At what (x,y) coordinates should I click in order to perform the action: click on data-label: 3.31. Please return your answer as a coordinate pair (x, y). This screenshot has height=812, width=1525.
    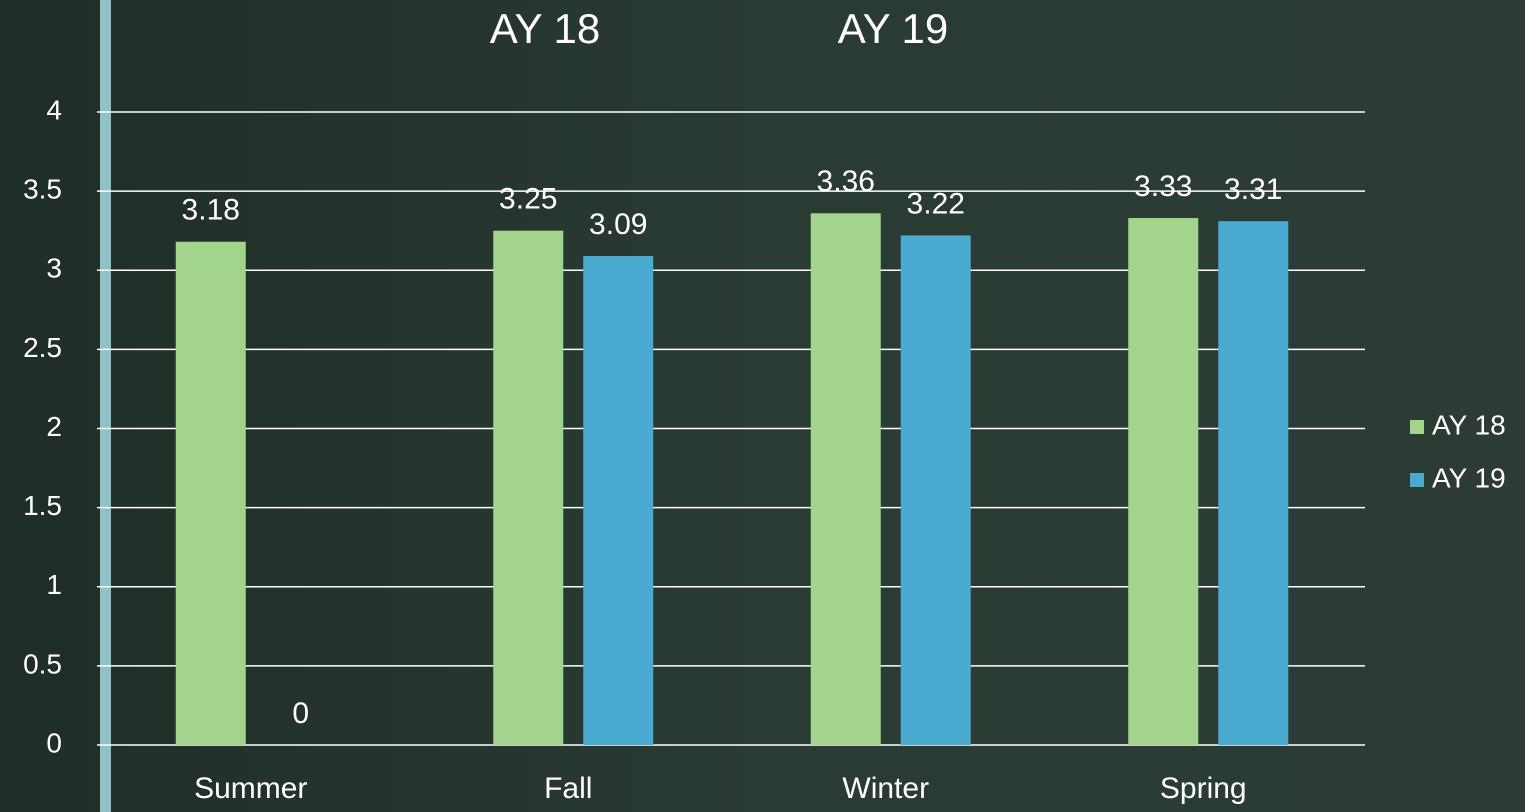
    Looking at the image, I should click on (1253, 189).